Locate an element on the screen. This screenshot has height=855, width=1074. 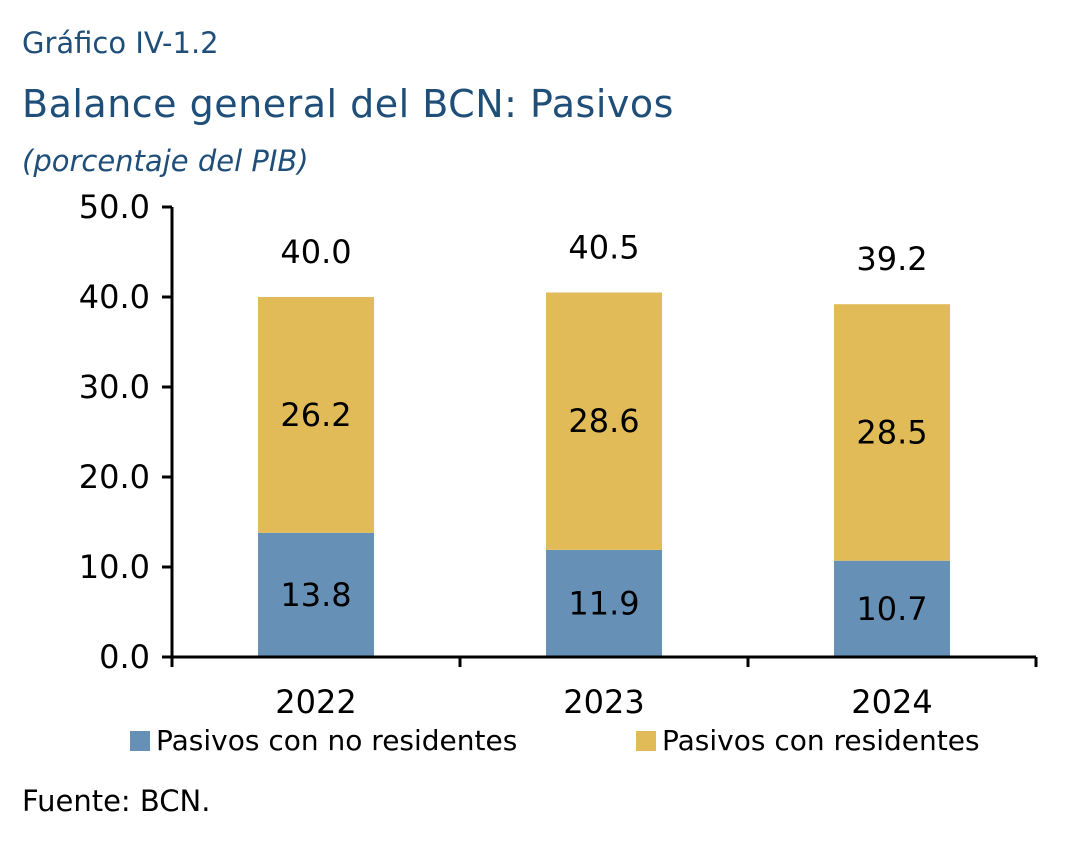
x-tick-label-2024: 2024 is located at coordinates (891, 701).